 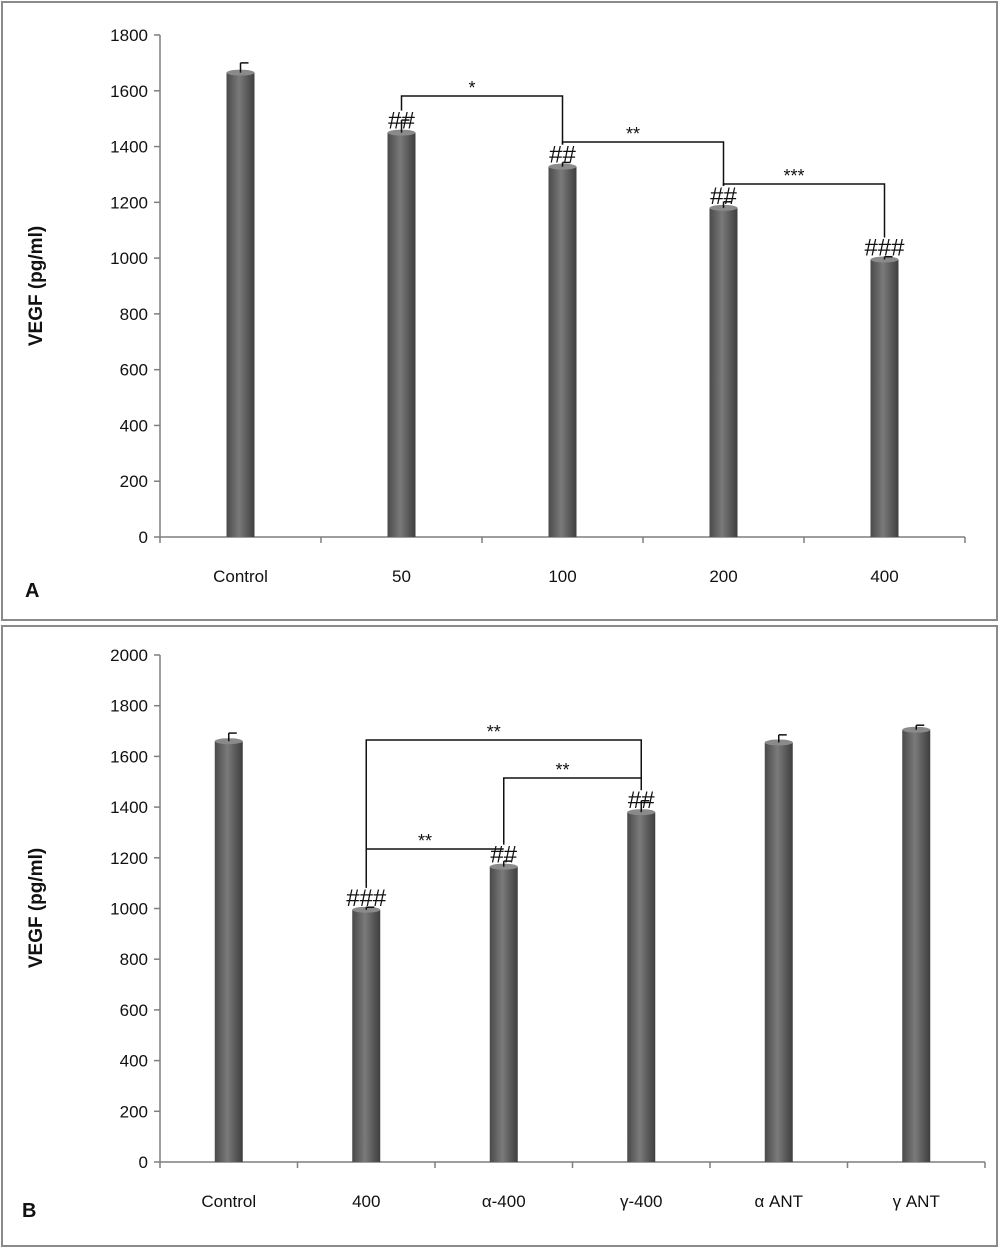 I want to click on x-category-label: 200, so click(x=723, y=576).